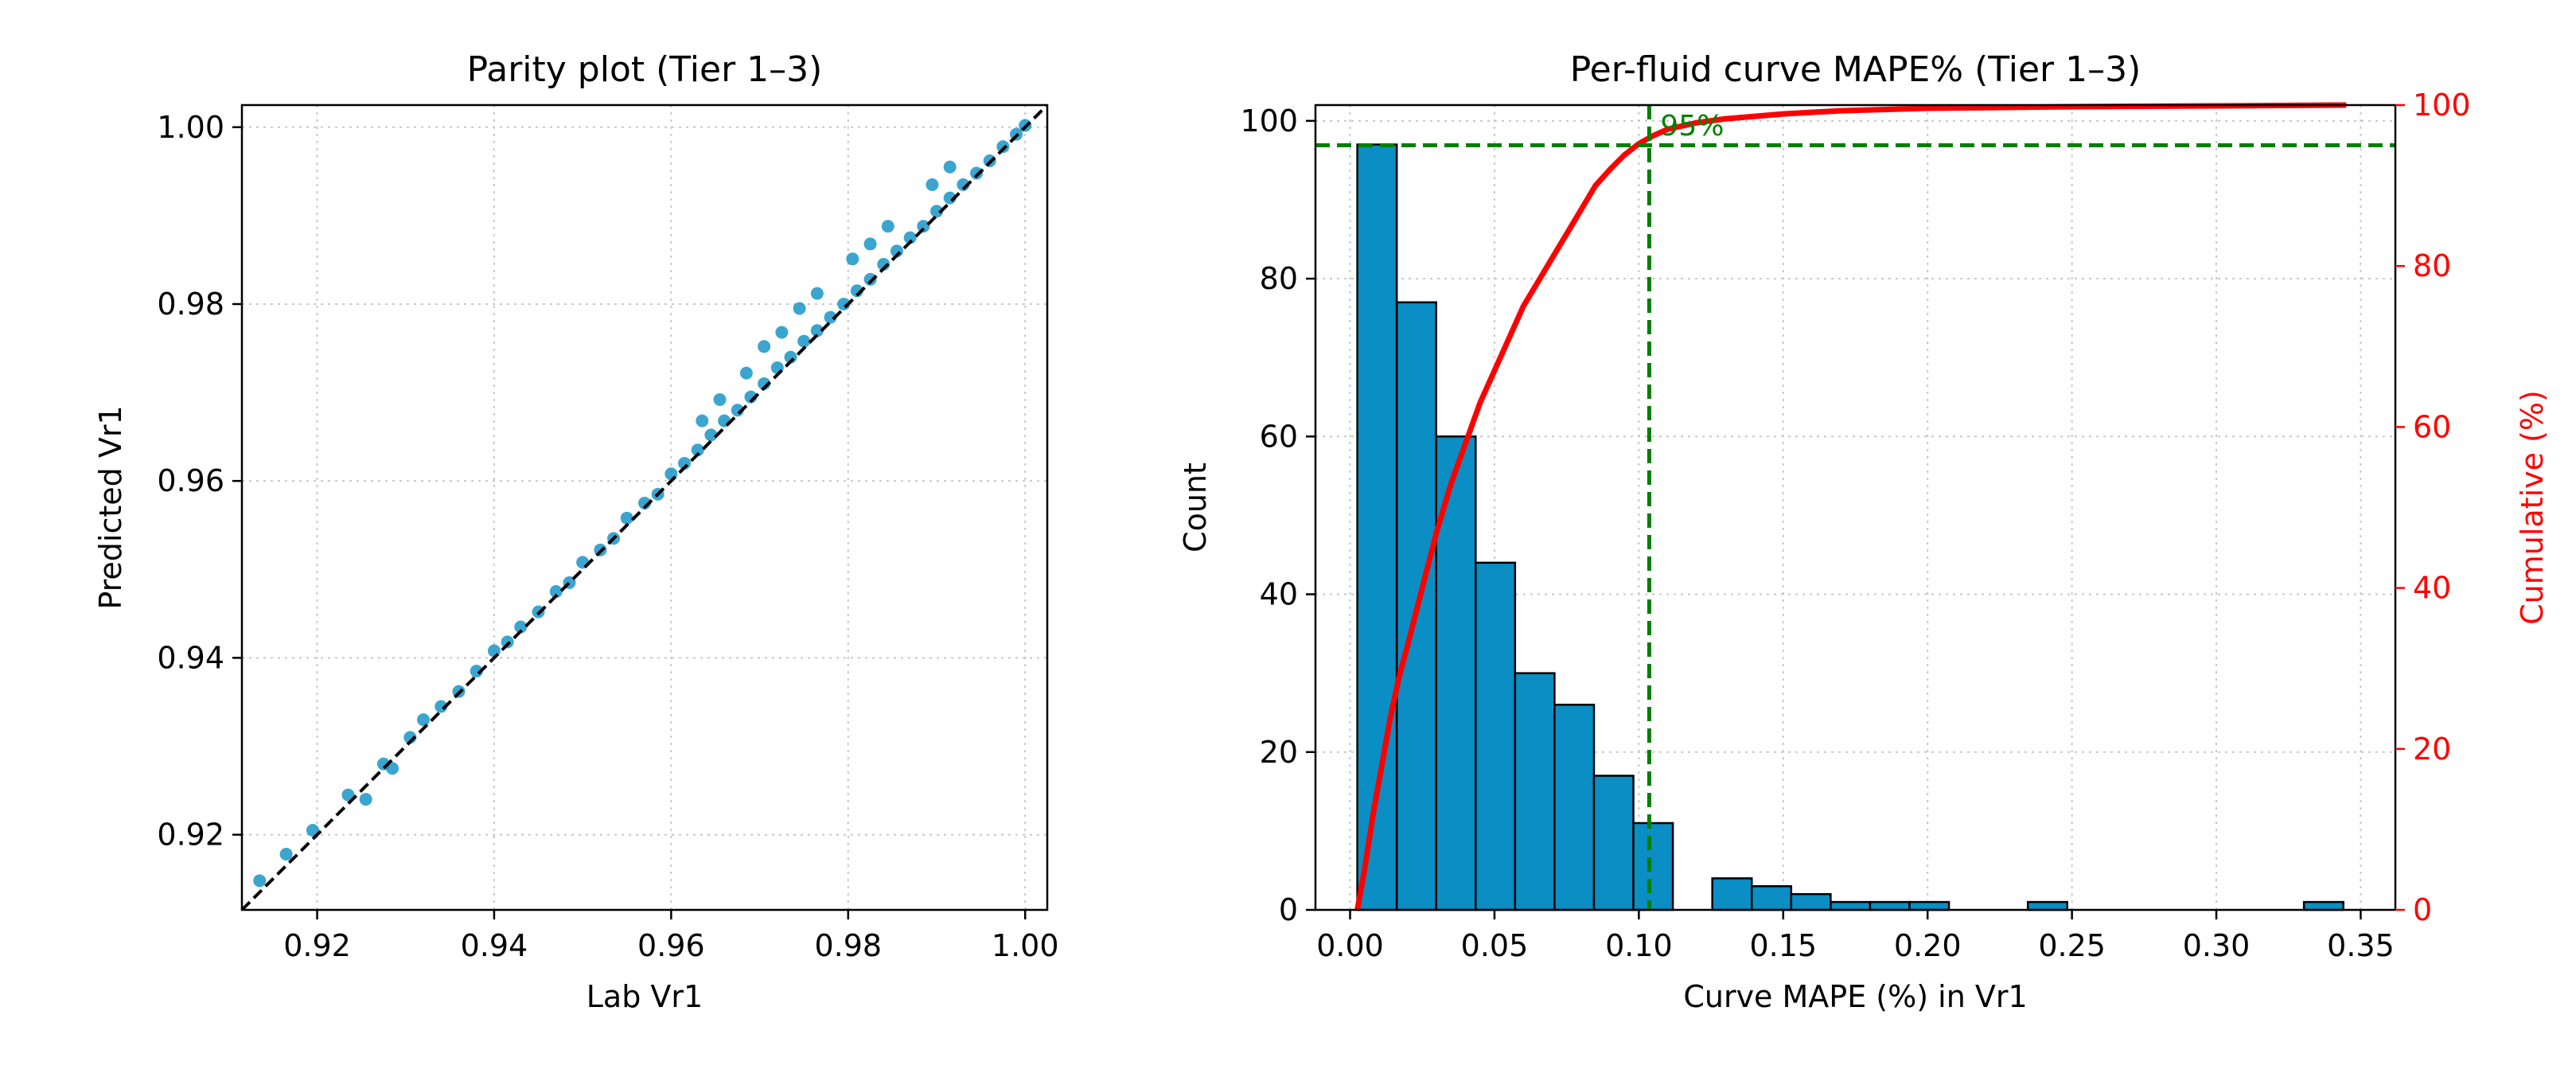  I want to click on parity-y-tick-label: 1.00, so click(190, 127).